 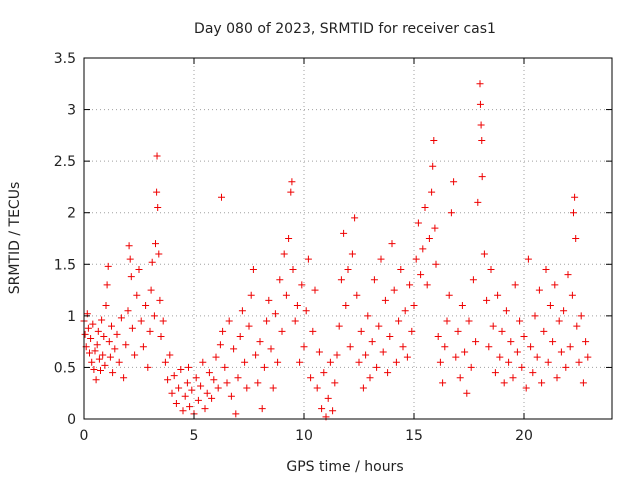 I want to click on y-tick-label: 0.5, so click(x=65, y=368).